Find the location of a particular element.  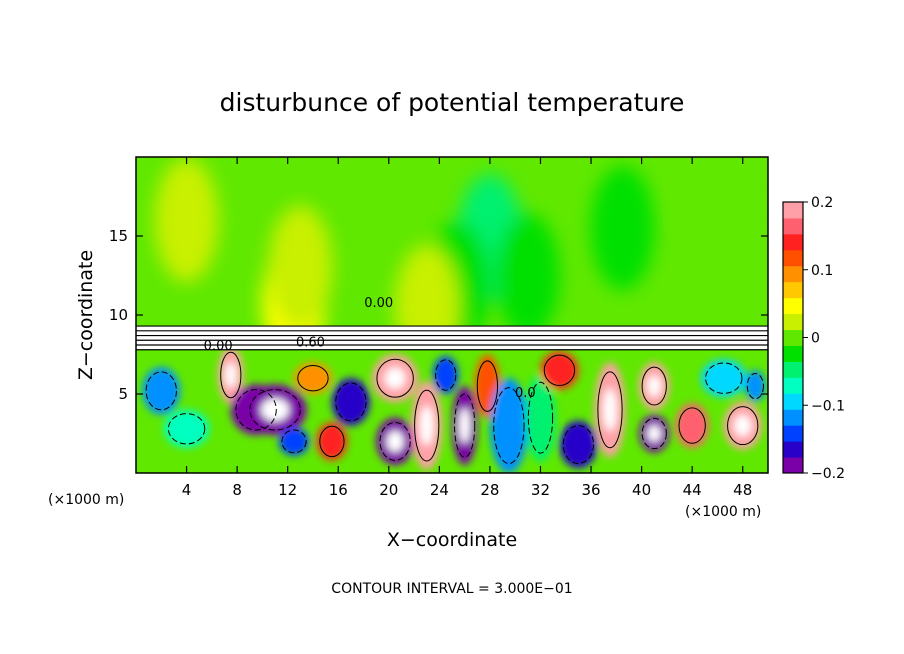

contour-interval-note: CONTOUR INTERVAL = 3.000E−01 is located at coordinates (451, 589).